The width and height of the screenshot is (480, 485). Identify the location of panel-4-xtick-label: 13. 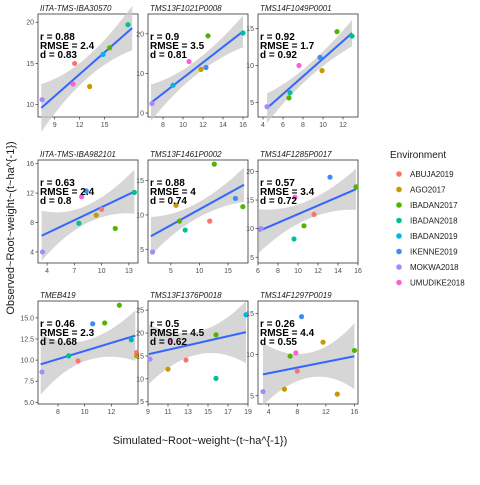
(129, 271).